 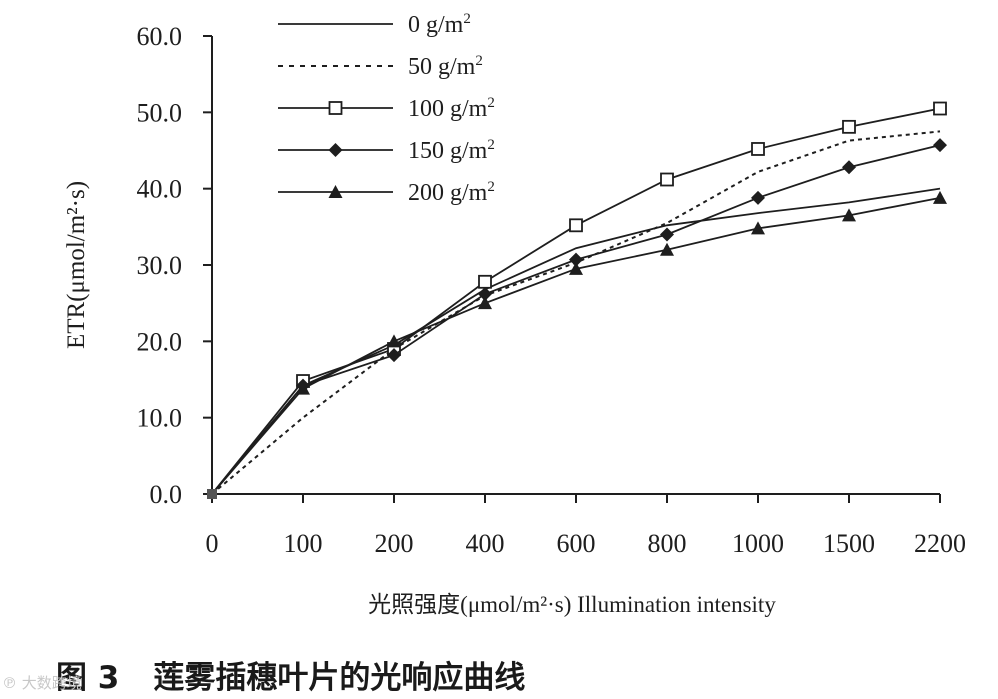 What do you see at coordinates (88, 678) in the screenshot?
I see `figure-label: 图 3` at bounding box center [88, 678].